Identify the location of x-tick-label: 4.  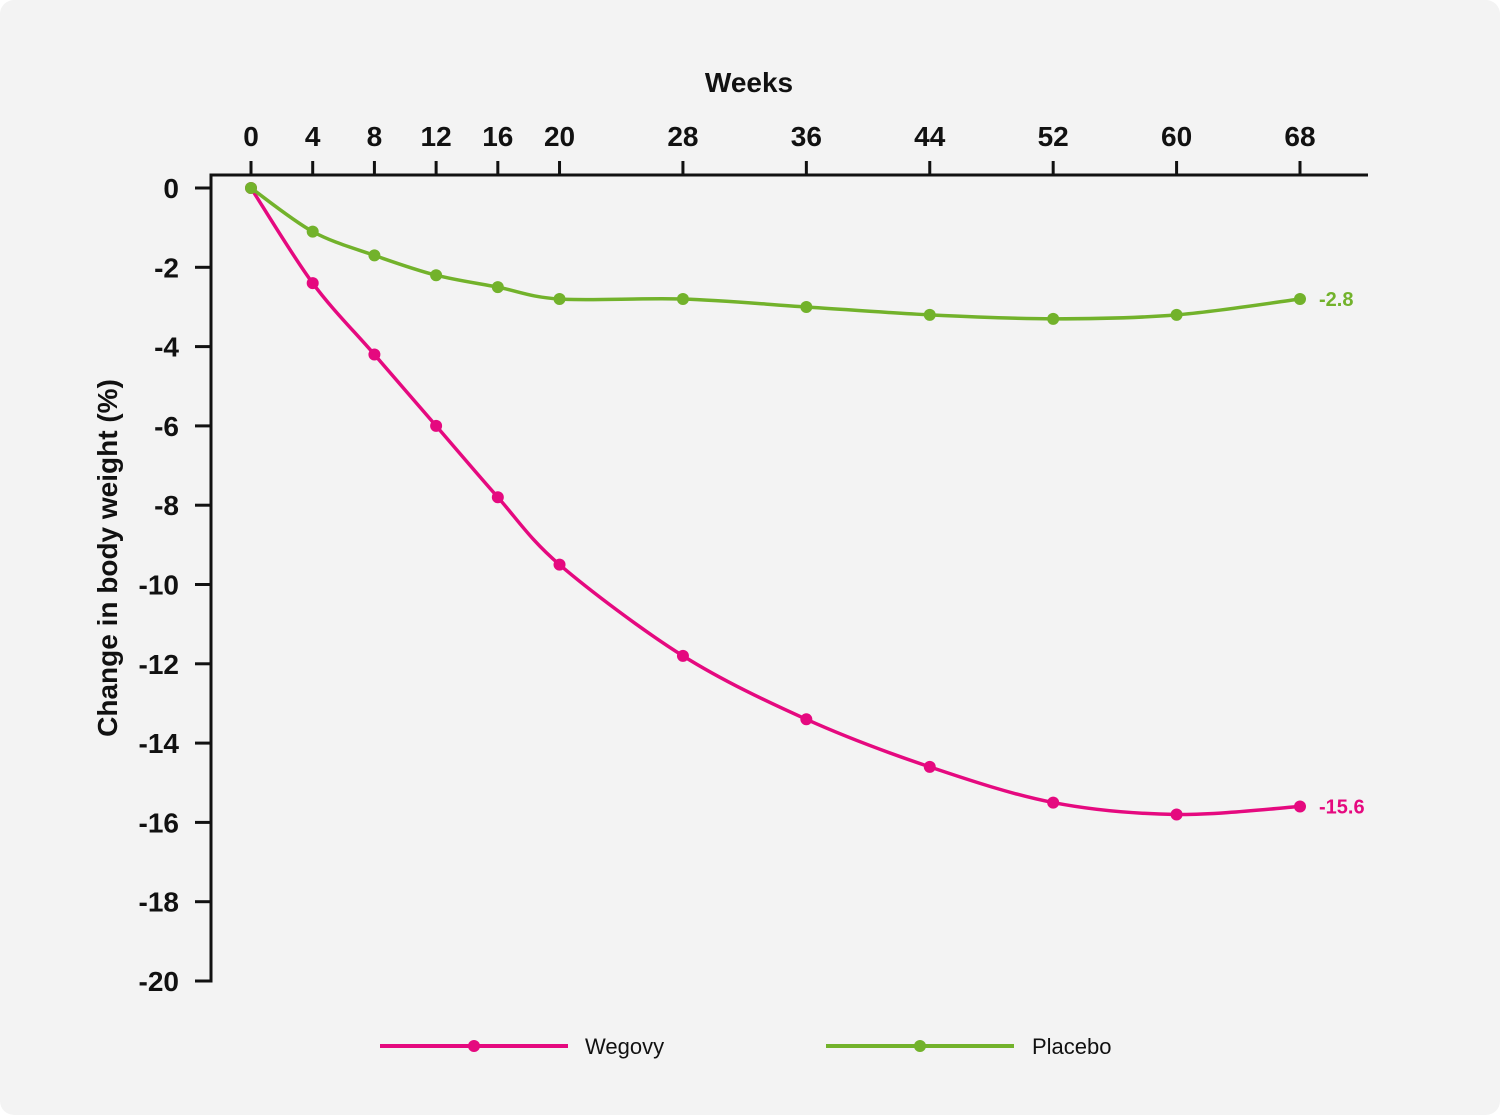
(313, 136).